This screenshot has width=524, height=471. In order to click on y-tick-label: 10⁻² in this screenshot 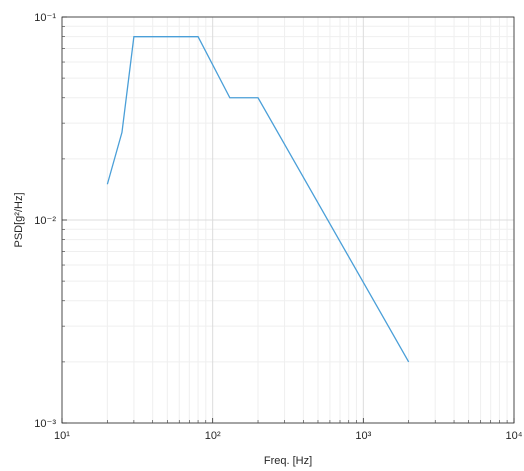, I will do `click(45, 221)`.